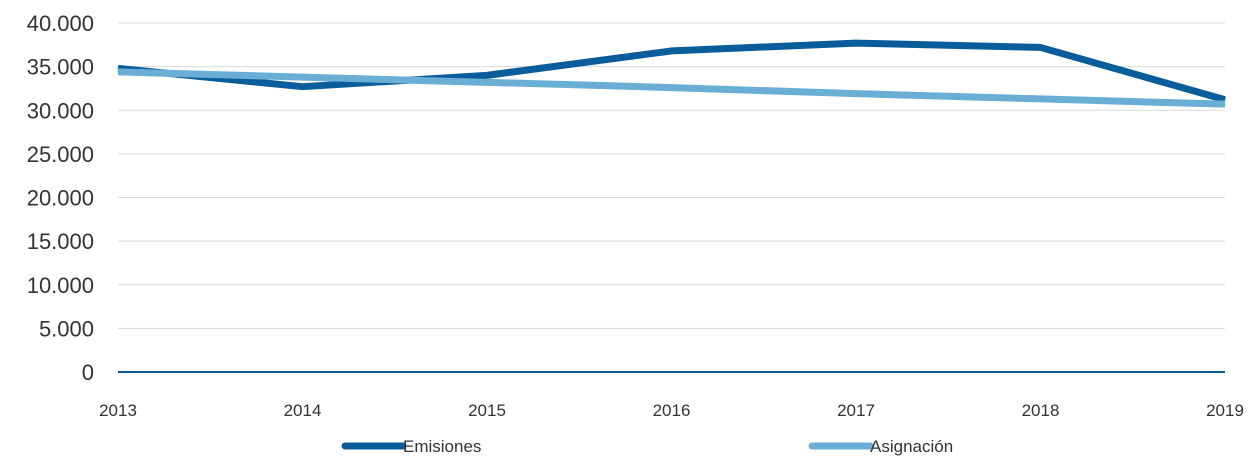 The image size is (1253, 457). I want to click on legend: Emisiones Asignación, so click(647, 446).